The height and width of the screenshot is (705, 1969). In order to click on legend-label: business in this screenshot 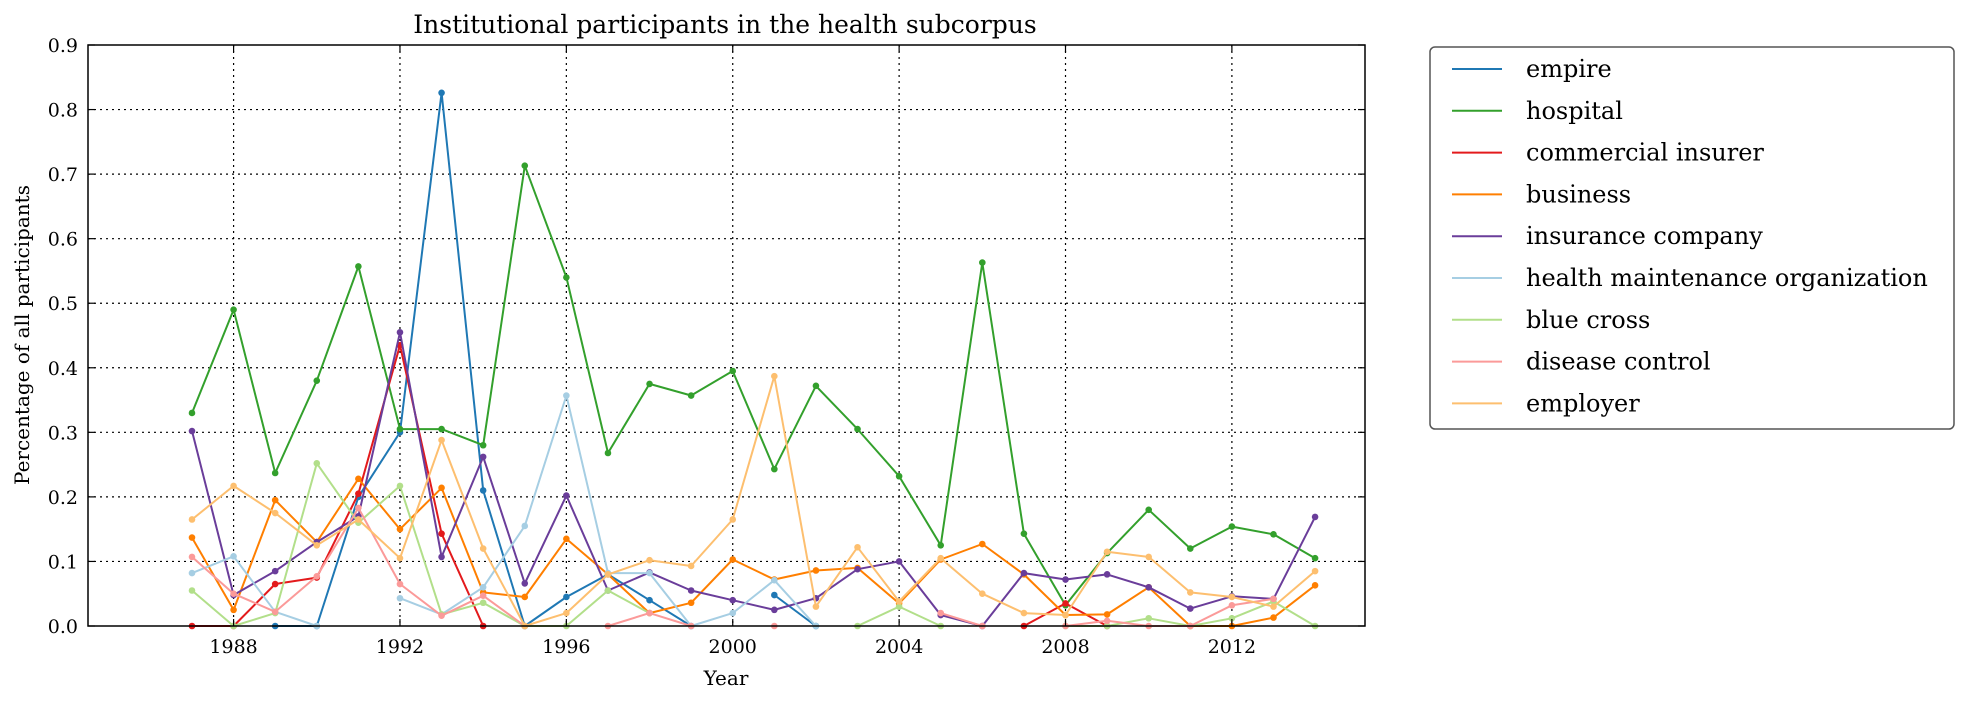, I will do `click(1578, 194)`.